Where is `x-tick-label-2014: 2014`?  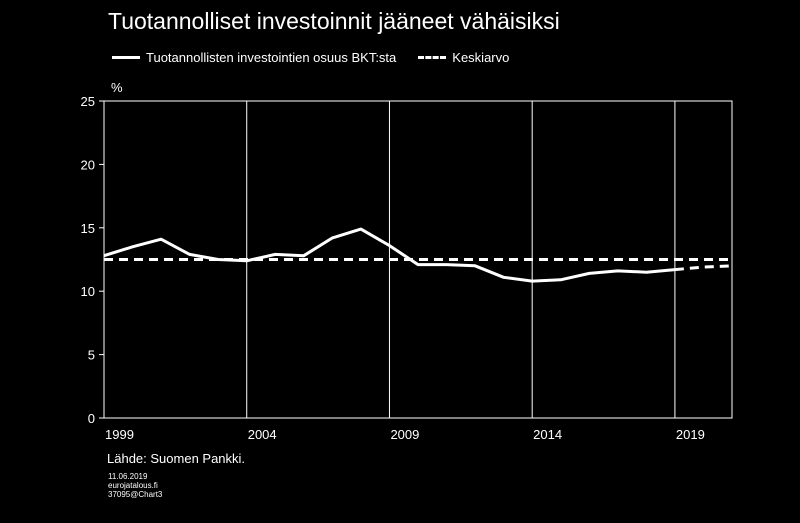
x-tick-label-2014: 2014 is located at coordinates (547, 434).